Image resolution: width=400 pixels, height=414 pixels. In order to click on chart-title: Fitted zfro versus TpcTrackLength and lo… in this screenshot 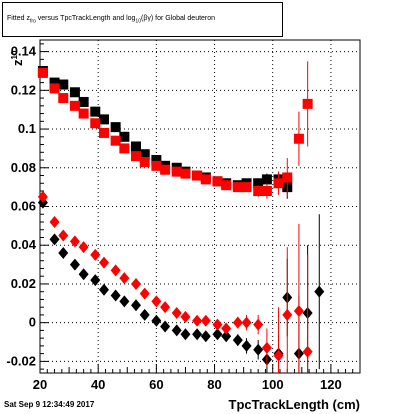, I will do `click(111, 20)`.